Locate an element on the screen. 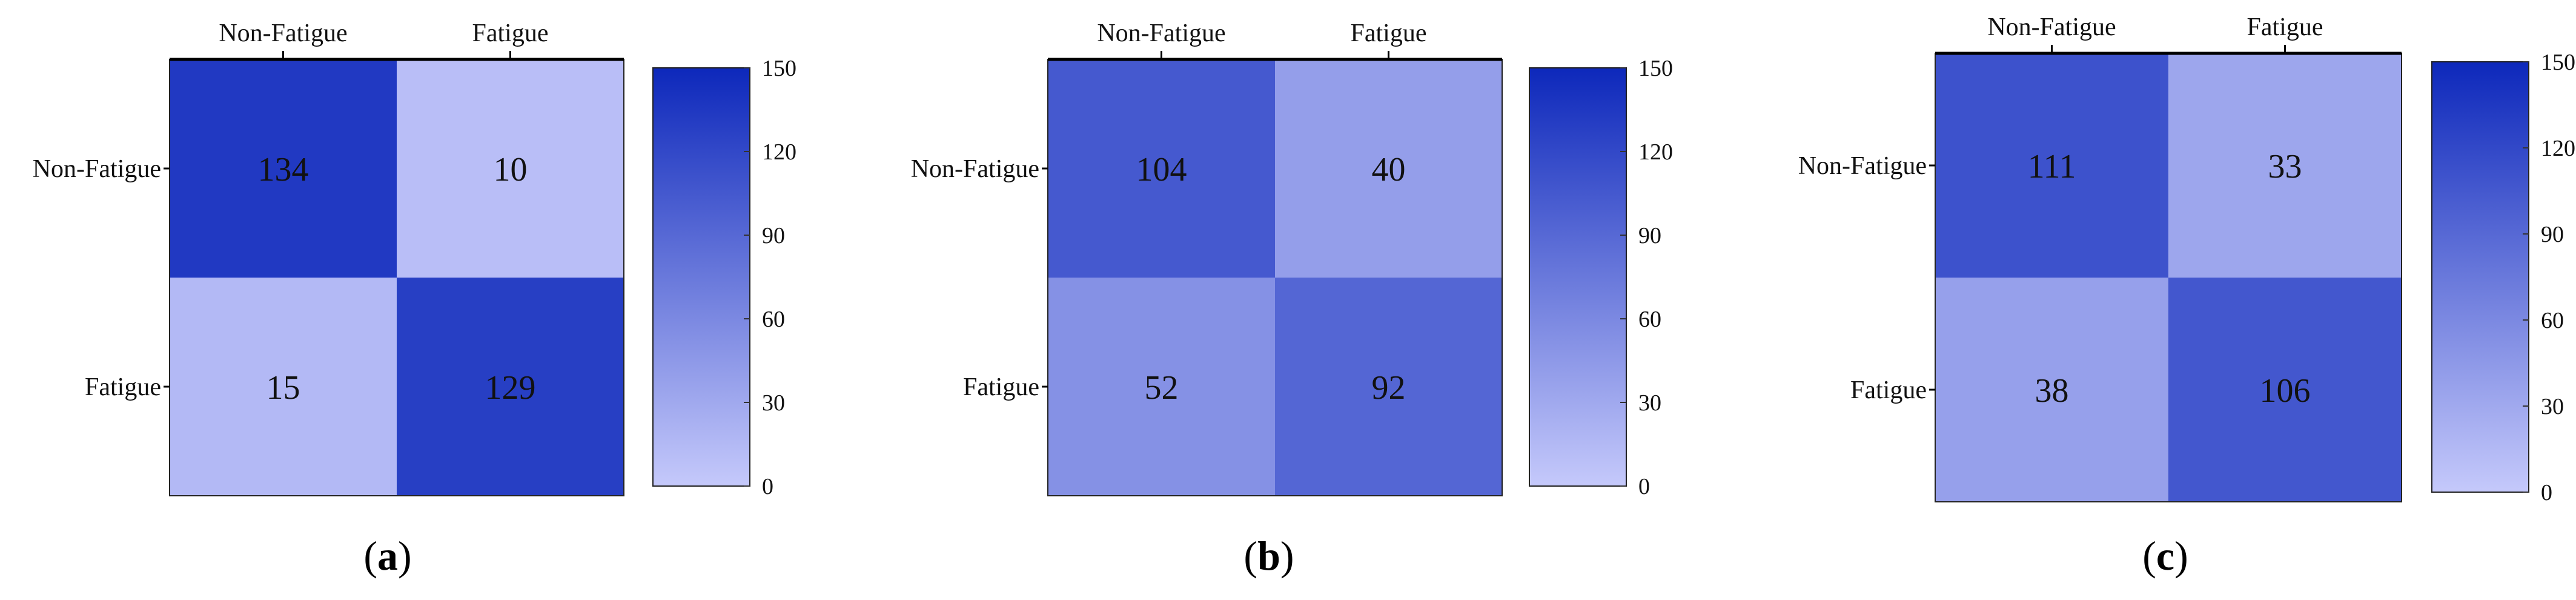 The height and width of the screenshot is (600, 2576). cell-value-label: 40 is located at coordinates (1389, 169).